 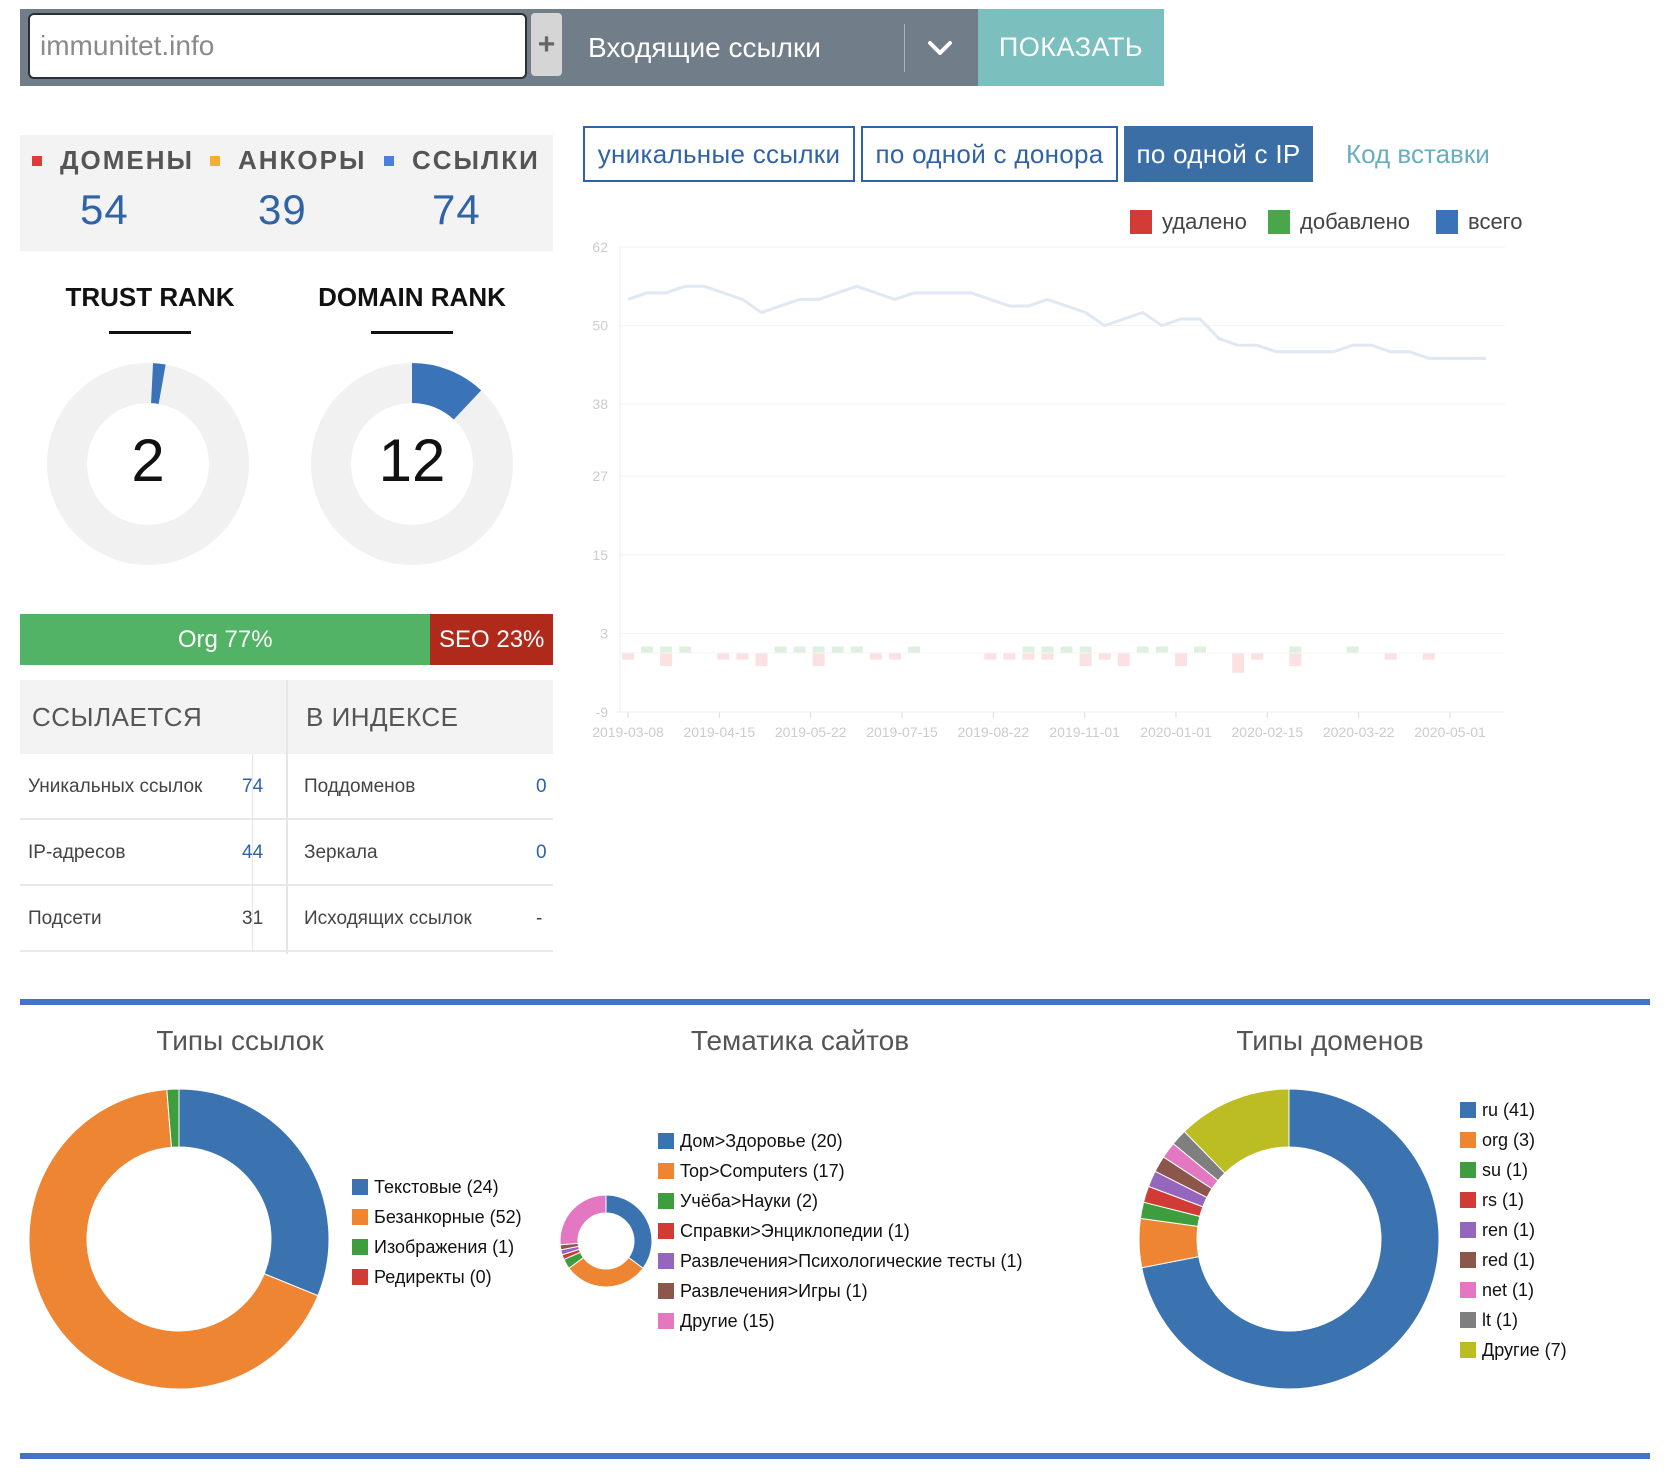 I want to click on legend-total: всего, so click(x=1479, y=222).